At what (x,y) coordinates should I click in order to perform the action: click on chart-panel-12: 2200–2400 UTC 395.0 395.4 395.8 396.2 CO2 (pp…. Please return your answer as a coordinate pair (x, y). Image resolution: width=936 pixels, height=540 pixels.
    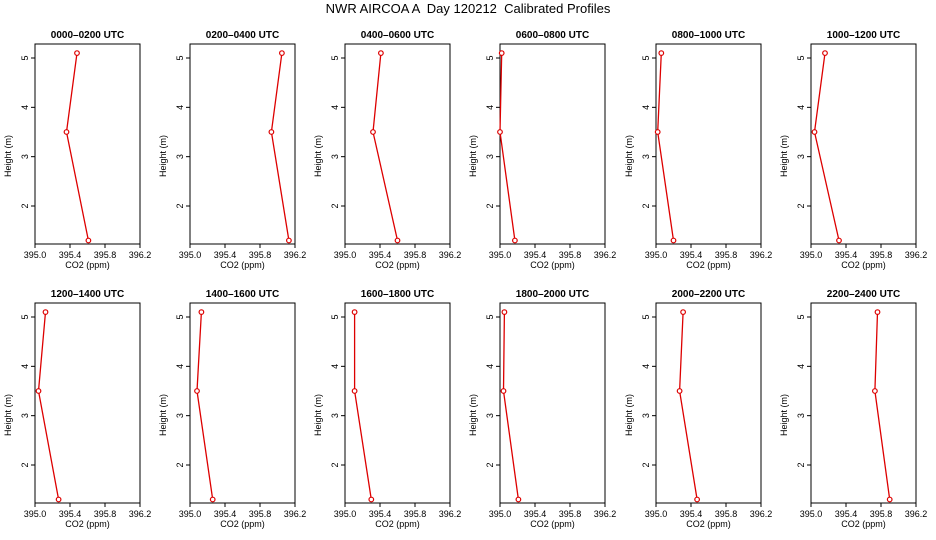
    Looking at the image, I should click on (853, 409).